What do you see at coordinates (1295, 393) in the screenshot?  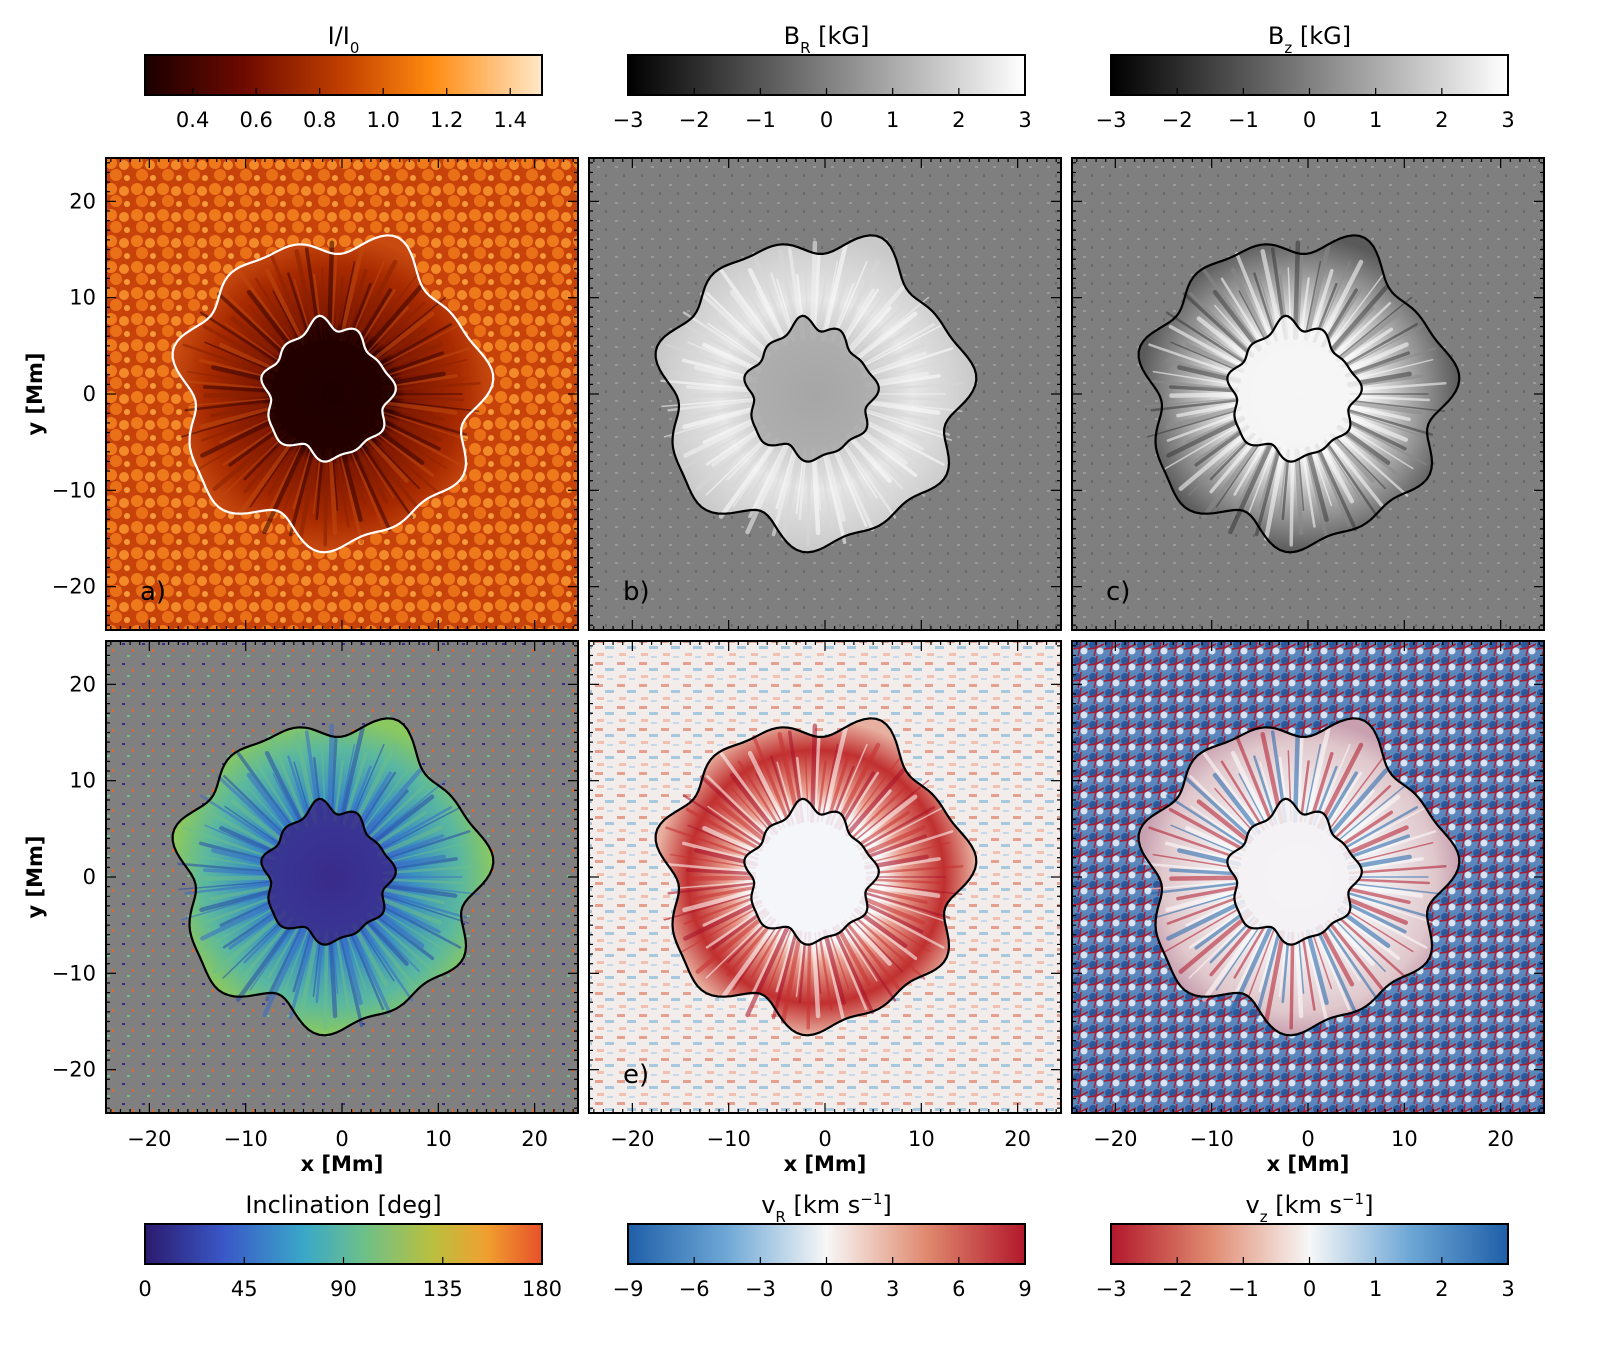 I see `penumbral-filaments` at bounding box center [1295, 393].